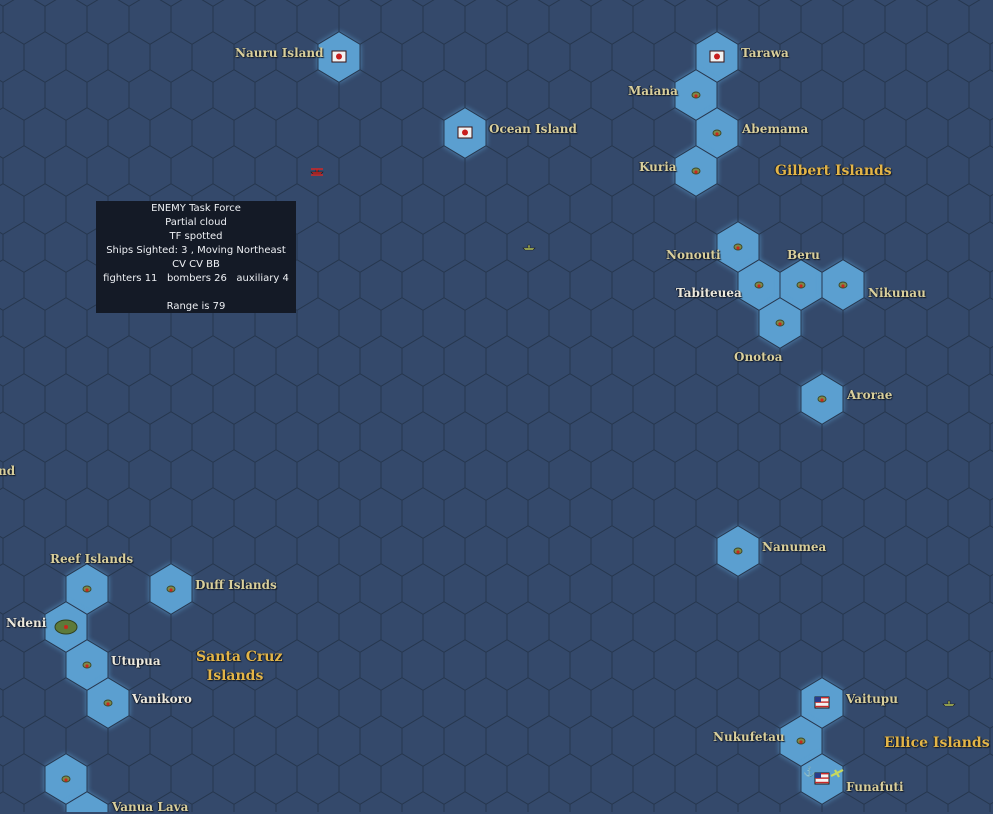 This screenshot has width=993, height=814. What do you see at coordinates (162, 699) in the screenshot?
I see `label-vanikoro: Vanikoro` at bounding box center [162, 699].